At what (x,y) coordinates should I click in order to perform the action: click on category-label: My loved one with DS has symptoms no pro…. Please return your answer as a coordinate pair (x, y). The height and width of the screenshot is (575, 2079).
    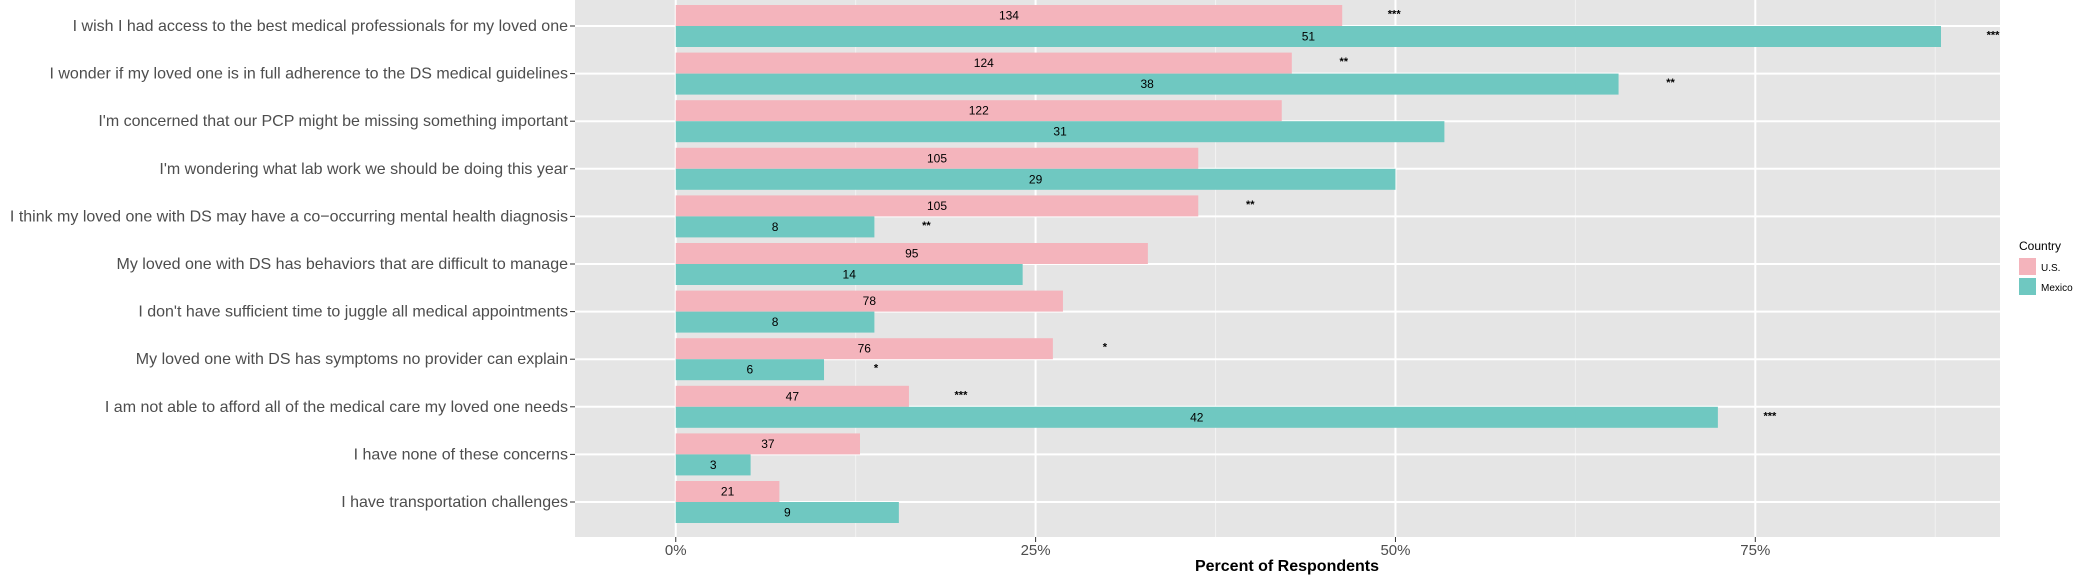
    Looking at the image, I should click on (352, 359).